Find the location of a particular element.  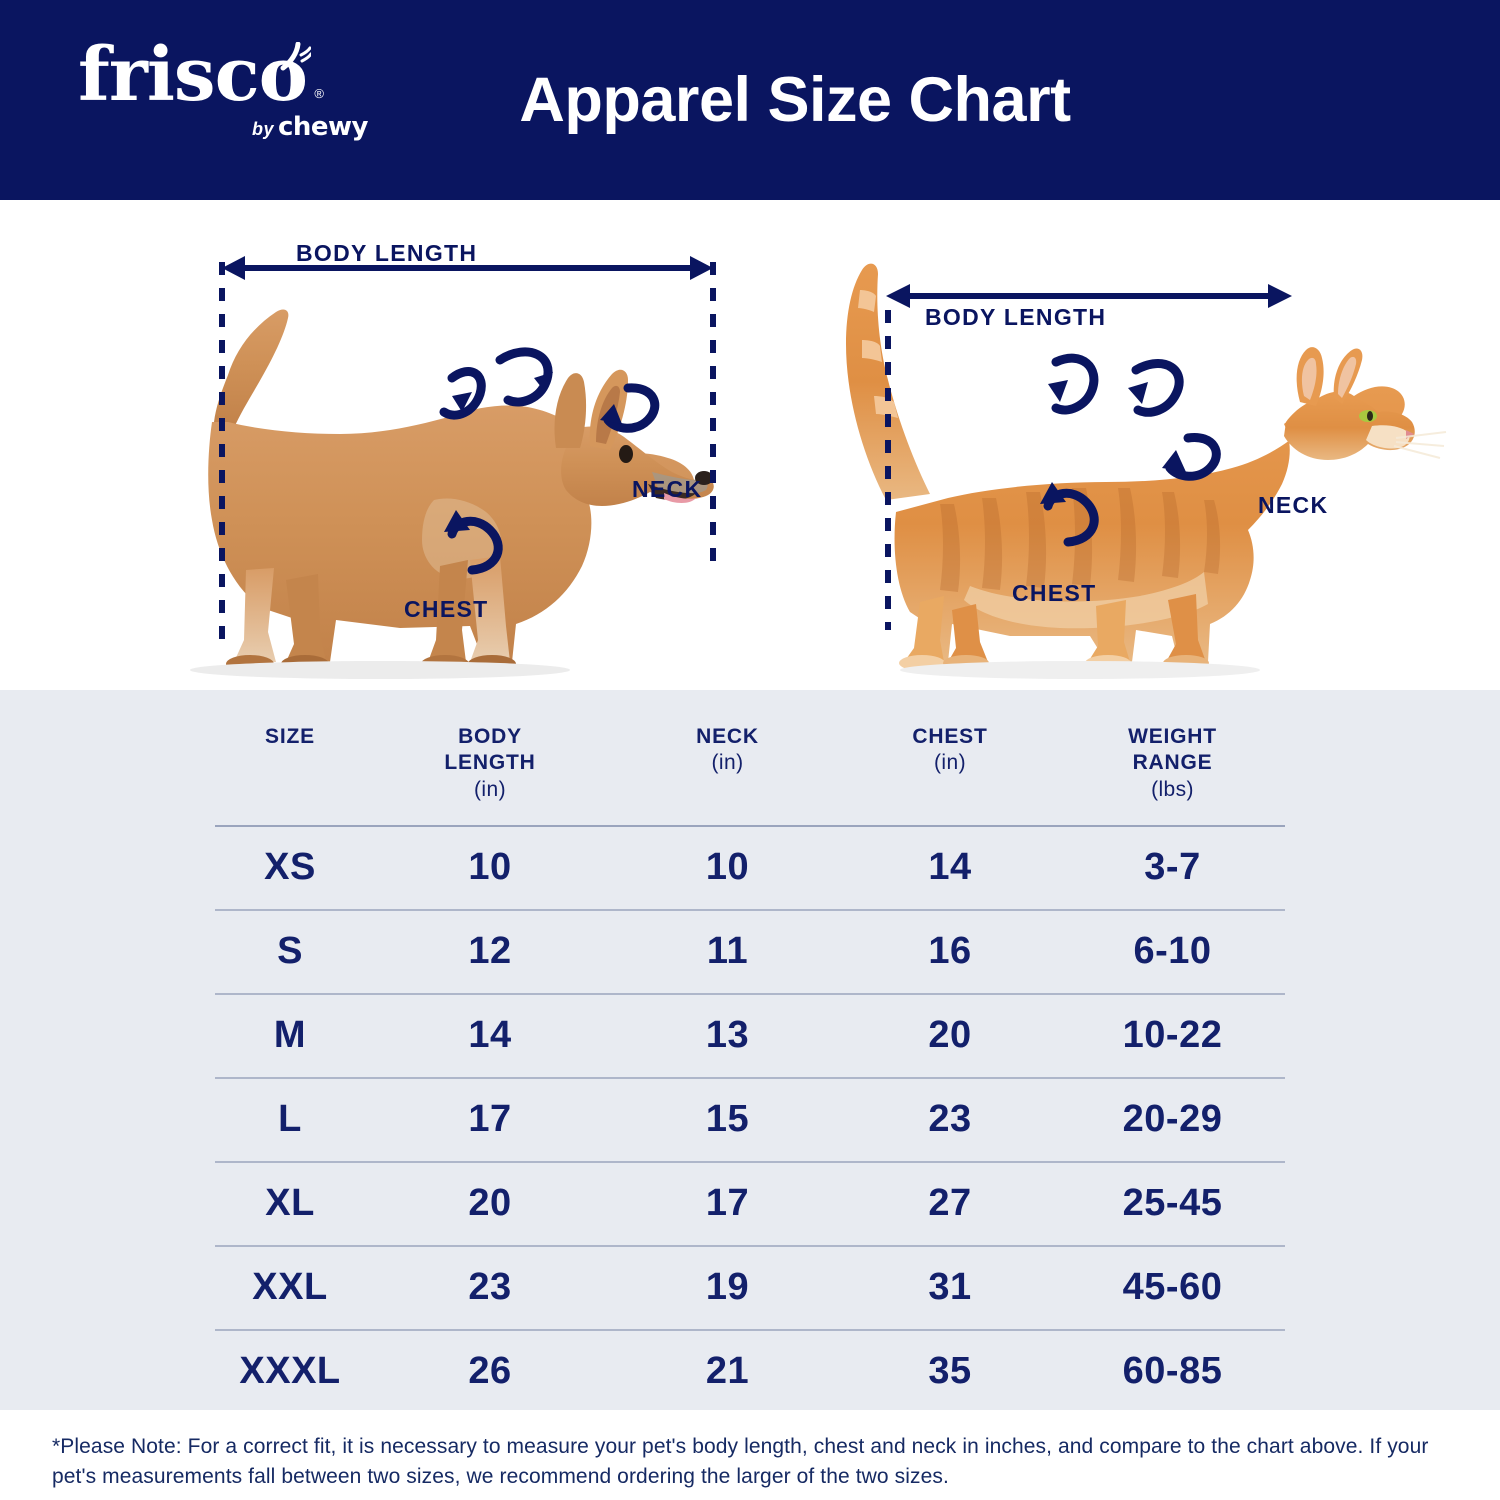

column-header-neck-unit: (in) is located at coordinates (727, 763).